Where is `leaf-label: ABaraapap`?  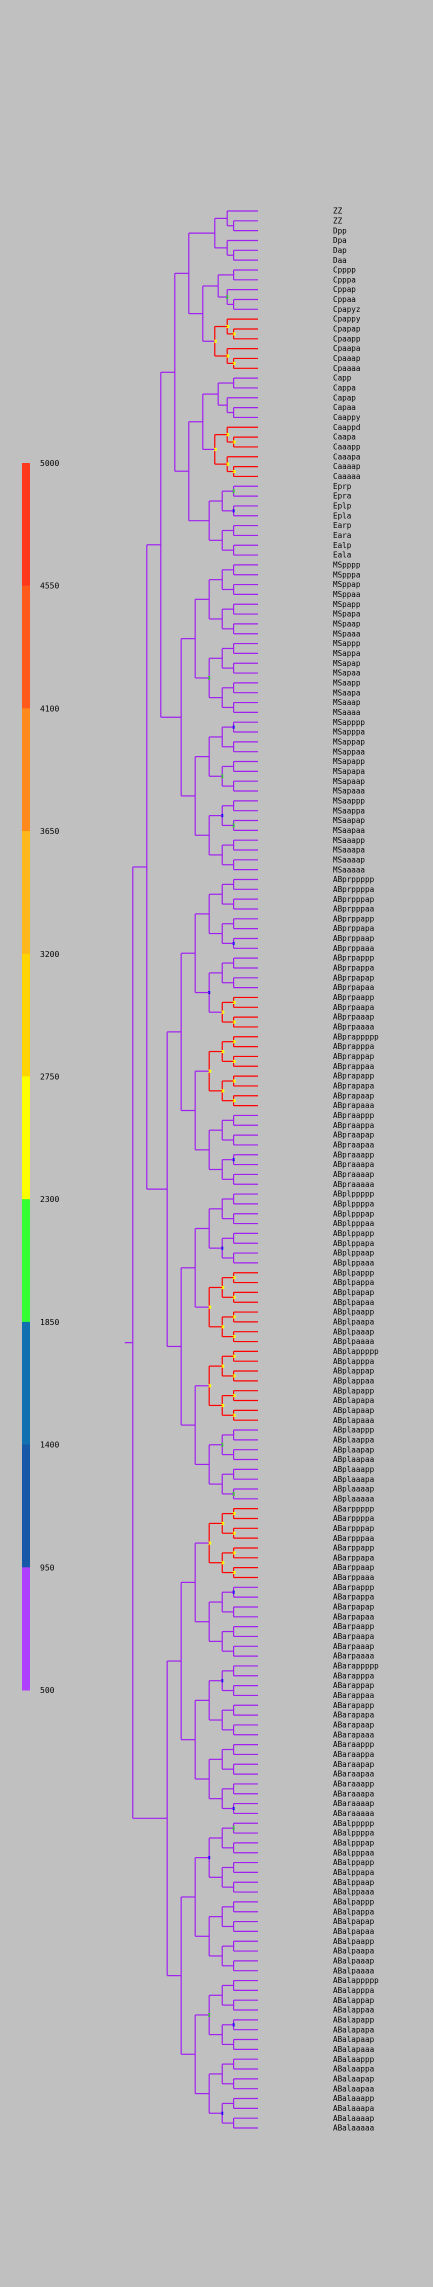
leaf-label: ABaraapap is located at coordinates (354, 1764).